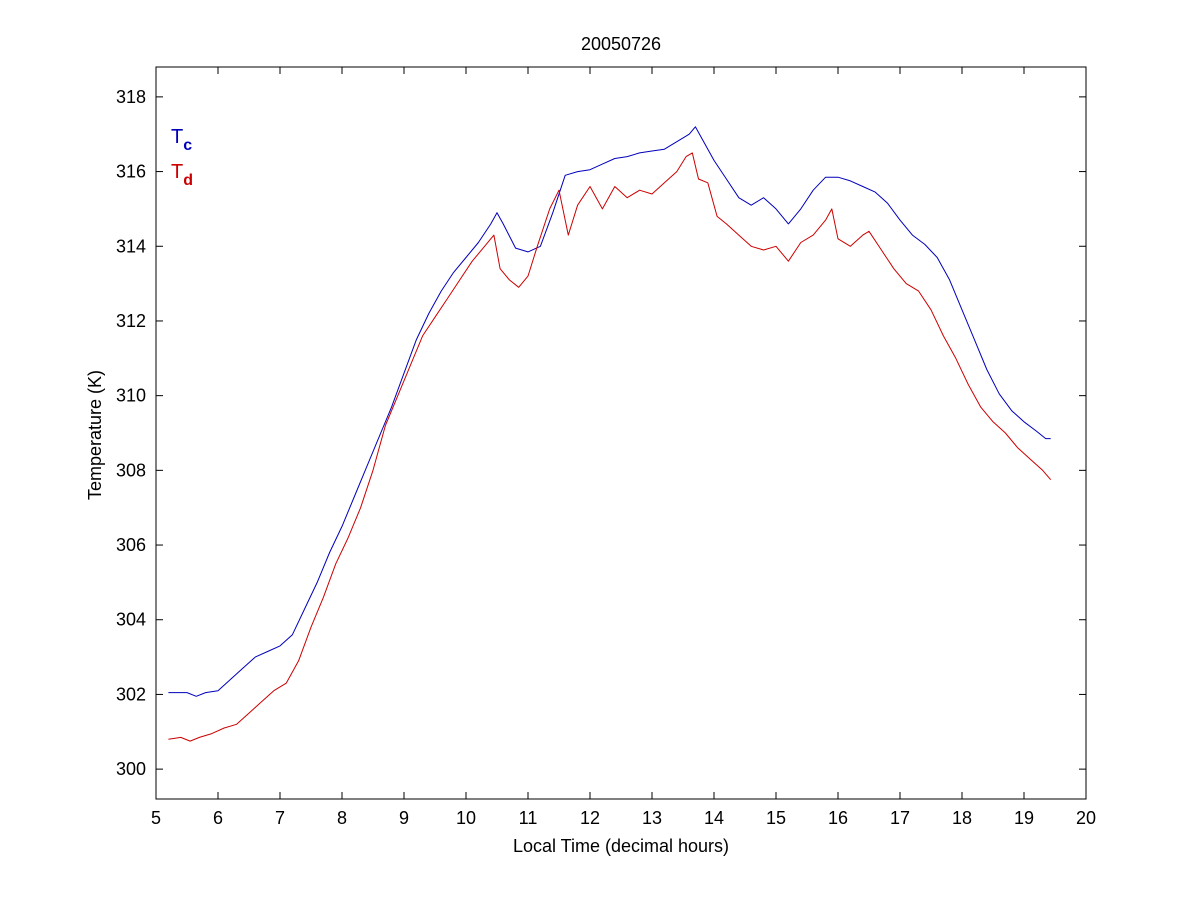  Describe the element at coordinates (182, 175) in the screenshot. I see `legend-entry-td: Td` at that location.